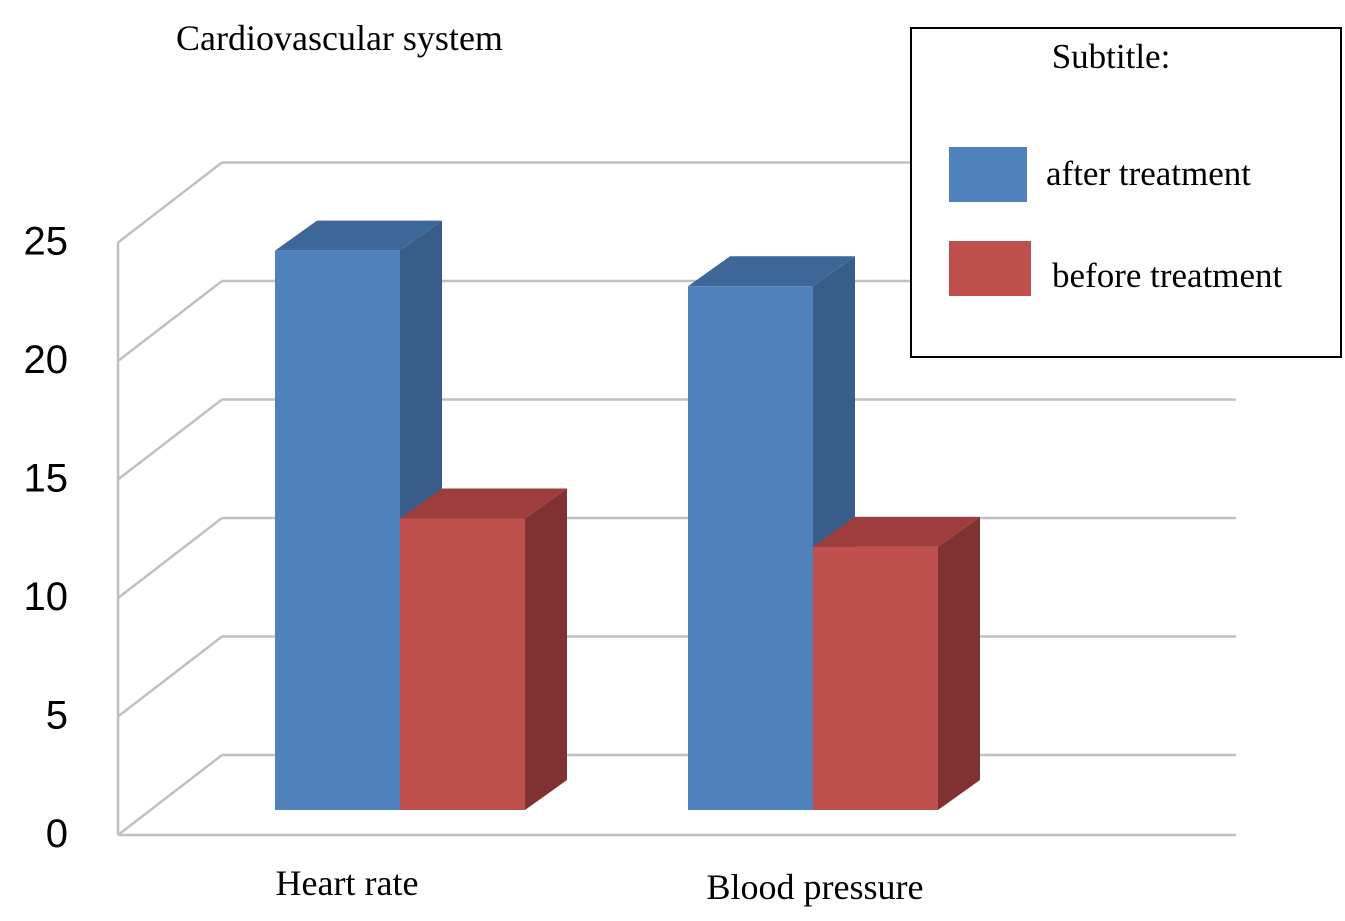  Describe the element at coordinates (896, 663) in the screenshot. I see `bar-before-treatment-blood-pressure` at that location.